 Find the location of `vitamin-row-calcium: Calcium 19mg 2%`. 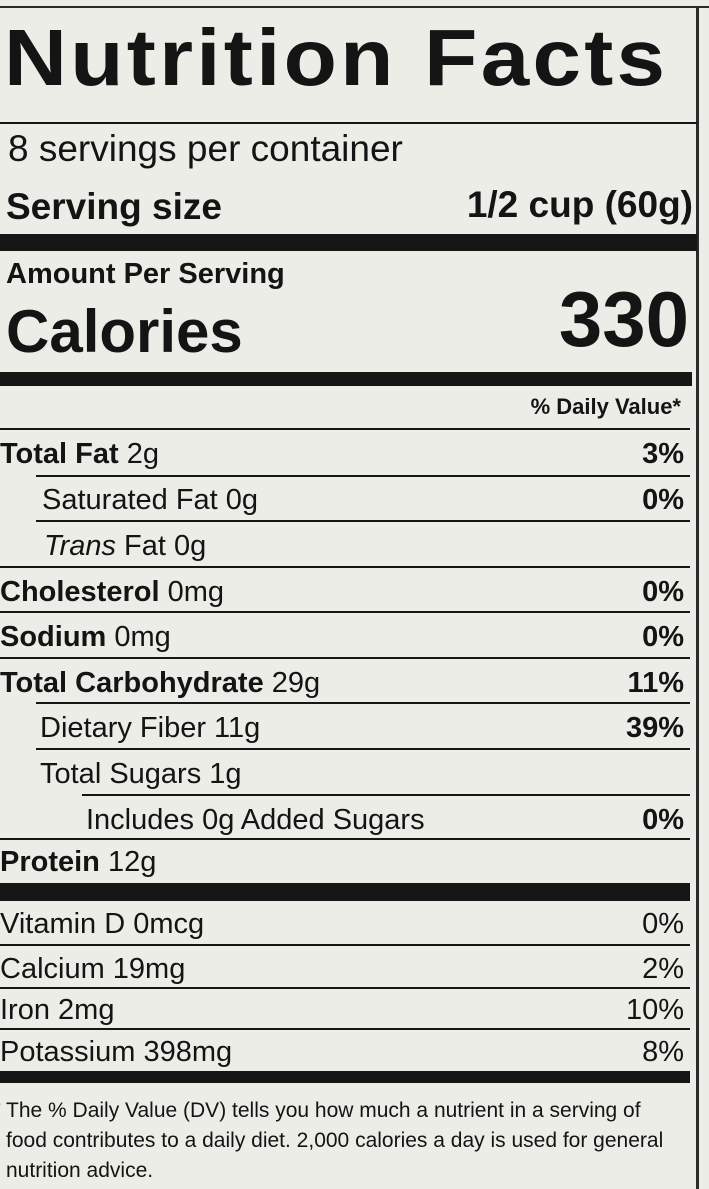

vitamin-row-calcium: Calcium 19mg 2% is located at coordinates (345, 967).